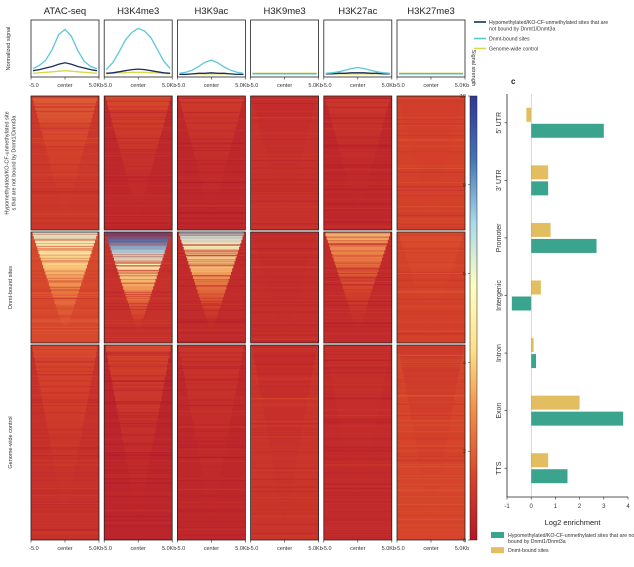  I want to click on profile-panel: -5.0 center 5.0Kb, so click(432, 54).